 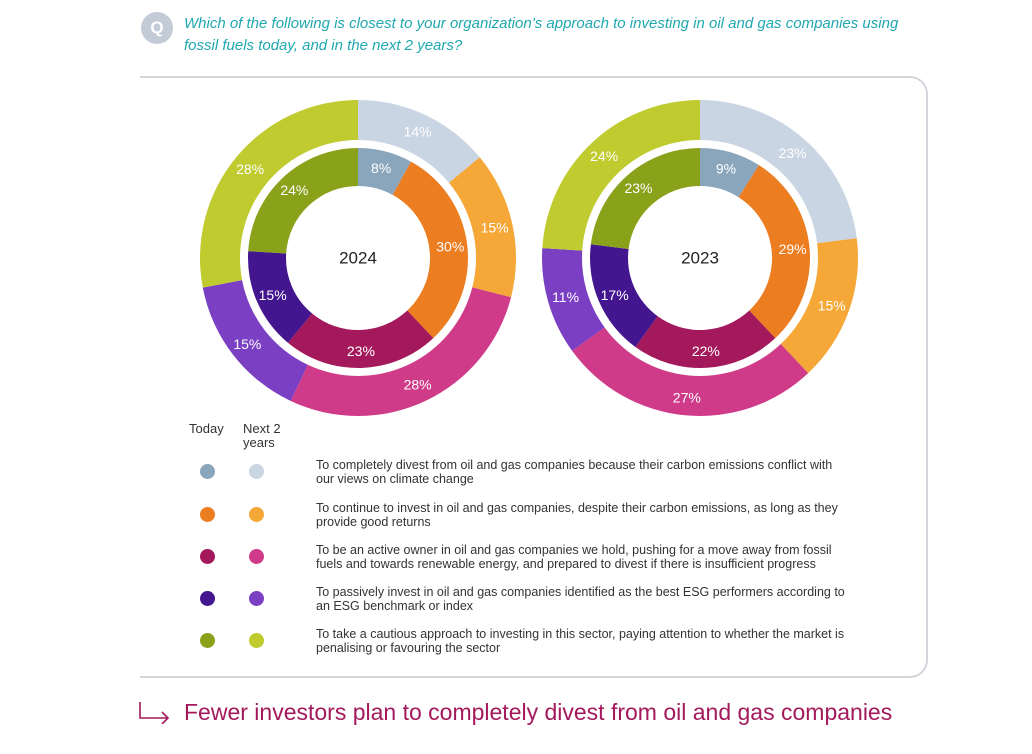 I want to click on donut-chart-2024: 8% 30% 23% 15% 24% 14% 15% 28% 15% 28% 2024, so click(x=358, y=258).